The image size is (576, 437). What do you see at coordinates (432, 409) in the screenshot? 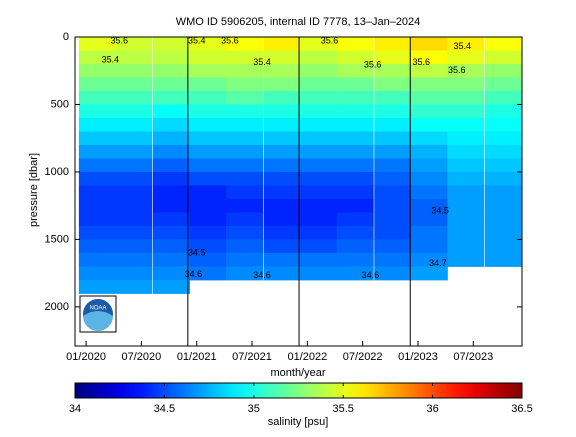
I see `colorbar-tick-label: 36` at bounding box center [432, 409].